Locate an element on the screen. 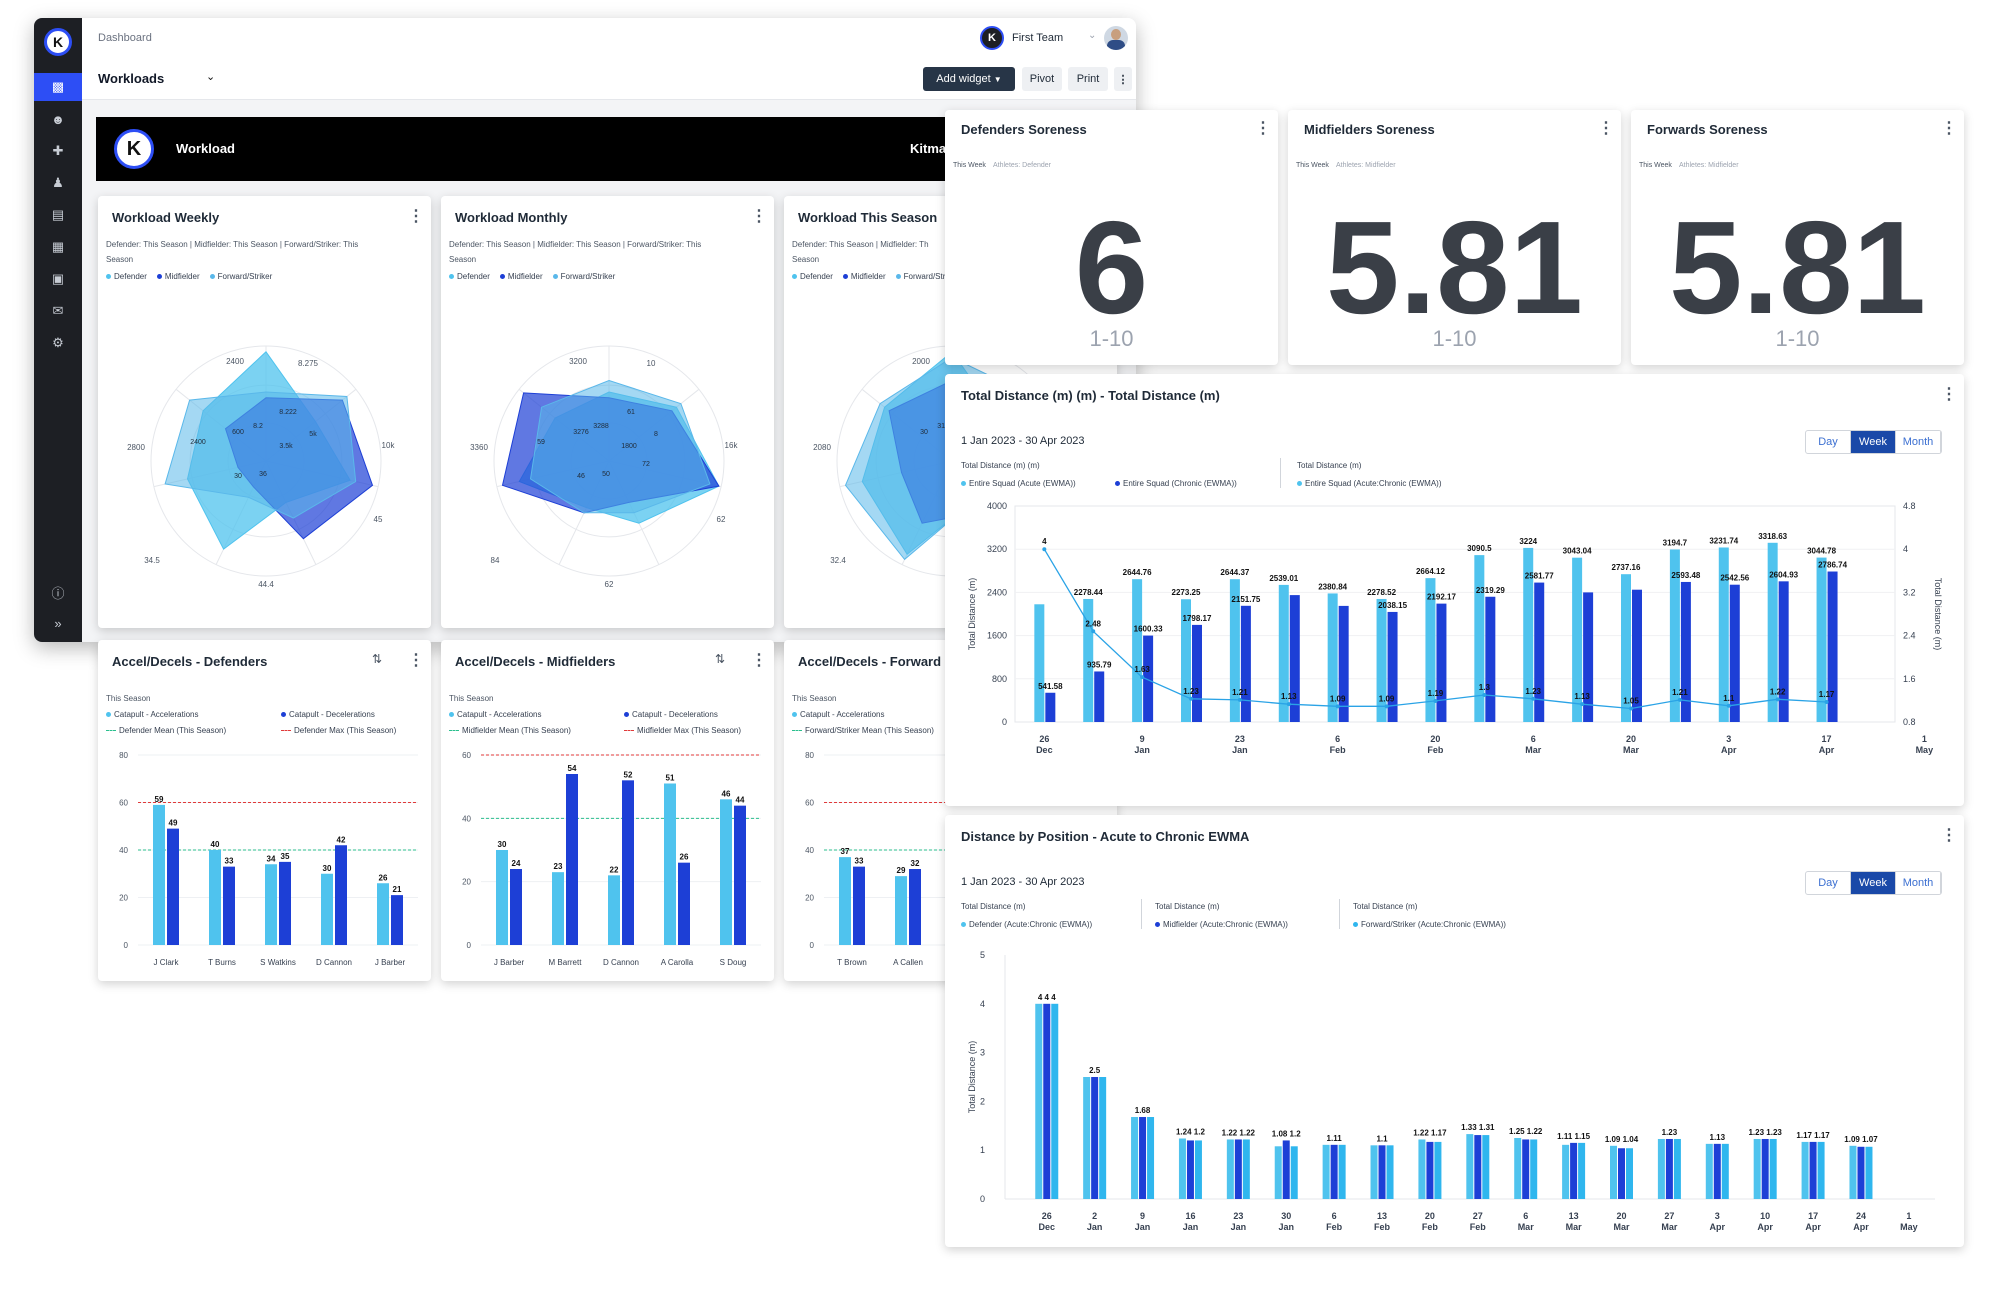 The width and height of the screenshot is (1999, 1297). pivot-button: Pivot is located at coordinates (1042, 79).